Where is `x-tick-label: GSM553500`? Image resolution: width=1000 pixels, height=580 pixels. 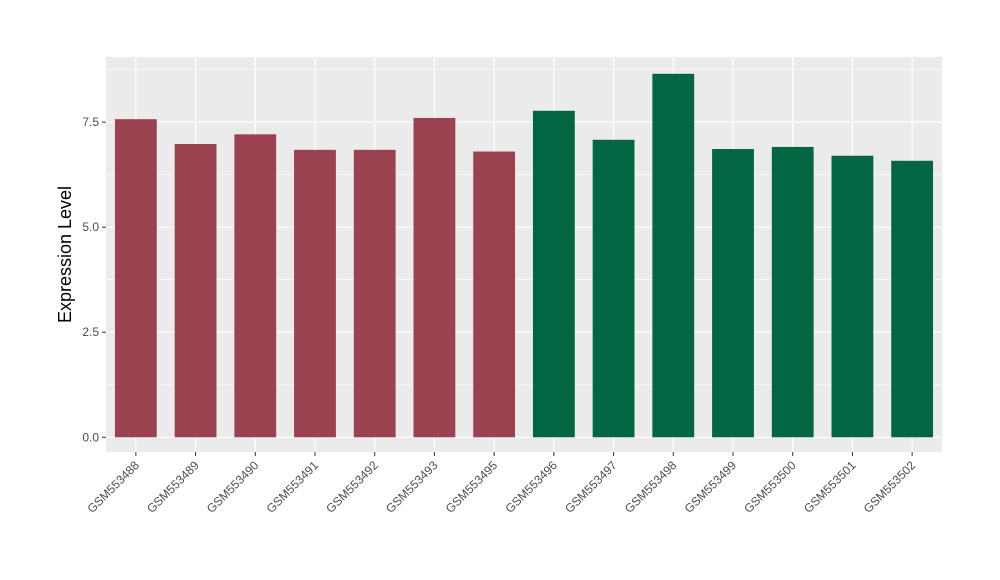
x-tick-label: GSM553500 is located at coordinates (770, 487).